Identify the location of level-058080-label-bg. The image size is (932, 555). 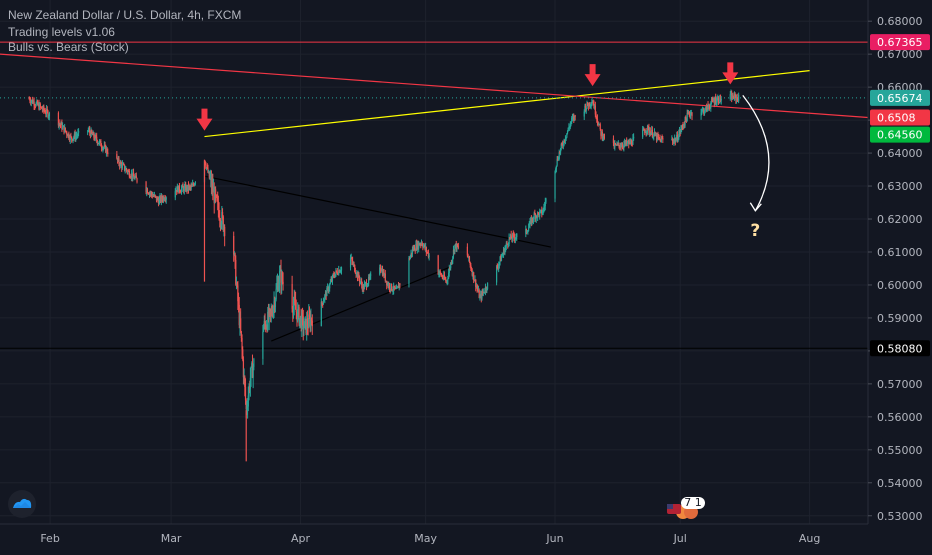
(900, 348).